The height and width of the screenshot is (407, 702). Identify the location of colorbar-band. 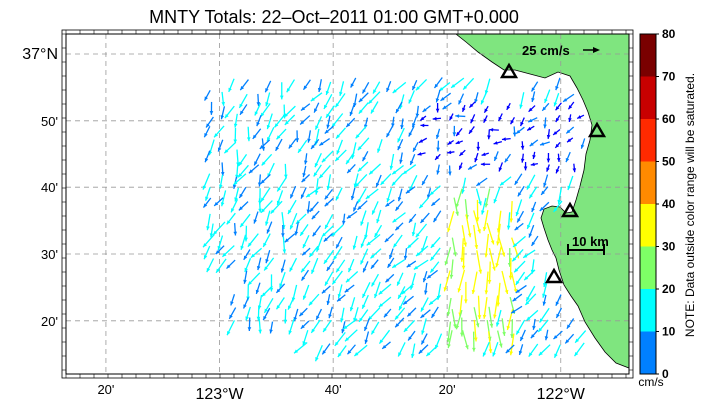
(648, 310).